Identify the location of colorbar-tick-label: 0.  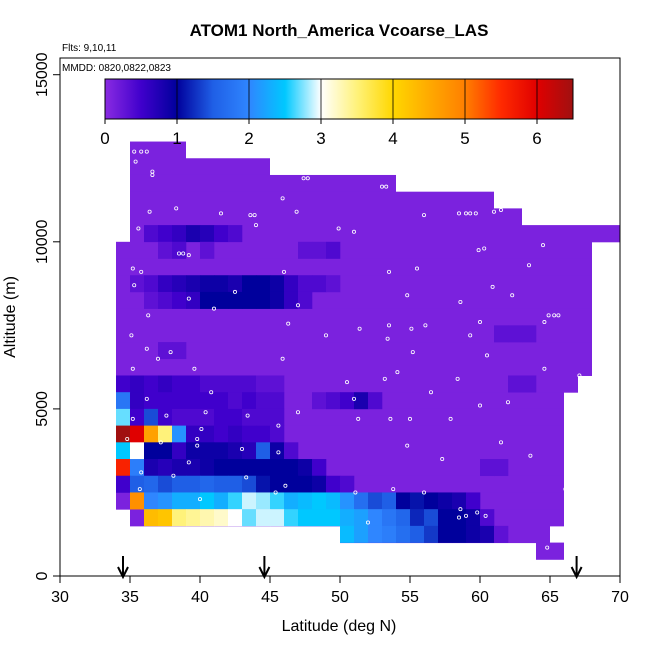
(104, 138).